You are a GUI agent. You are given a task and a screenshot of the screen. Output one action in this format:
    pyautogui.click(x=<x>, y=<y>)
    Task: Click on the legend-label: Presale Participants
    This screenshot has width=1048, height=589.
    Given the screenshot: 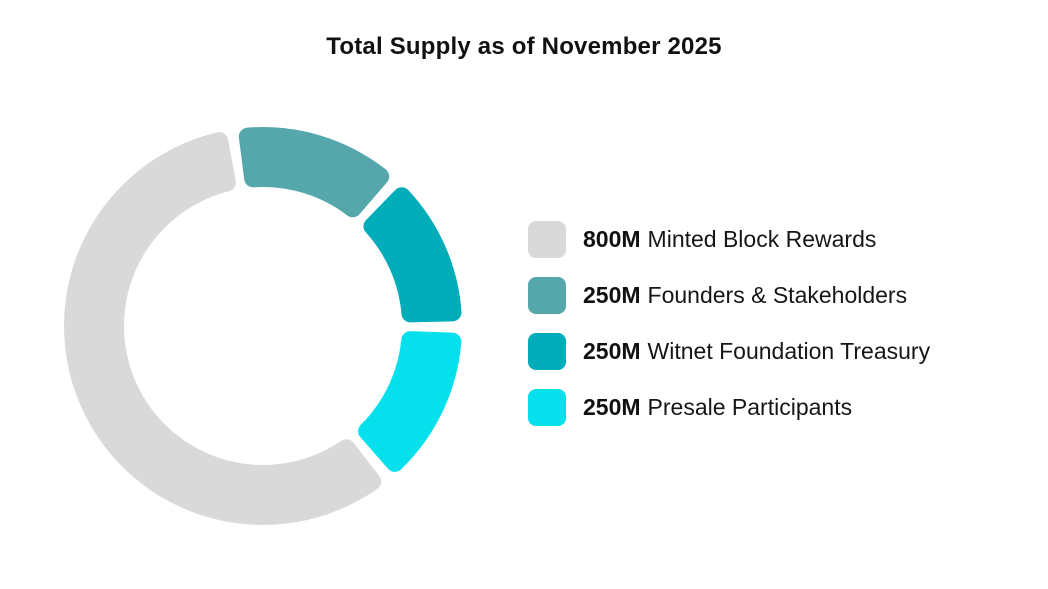 What is the action you would take?
    pyautogui.click(x=750, y=407)
    